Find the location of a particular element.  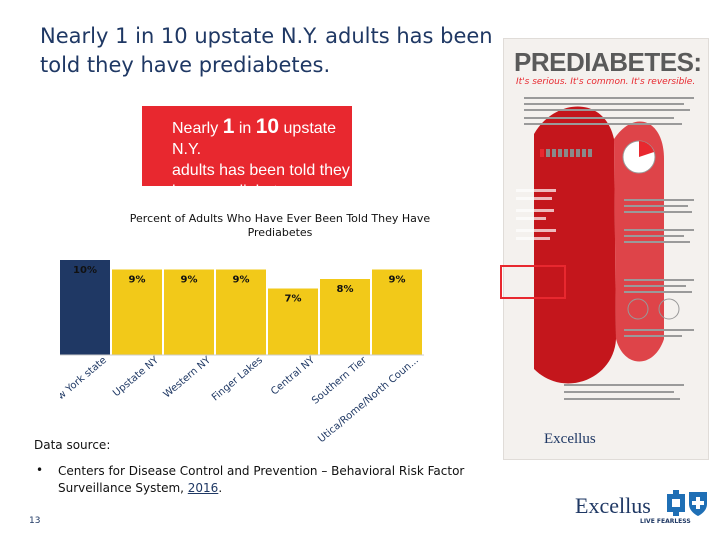

category-label-0: New York state is located at coordinates (84, 383).